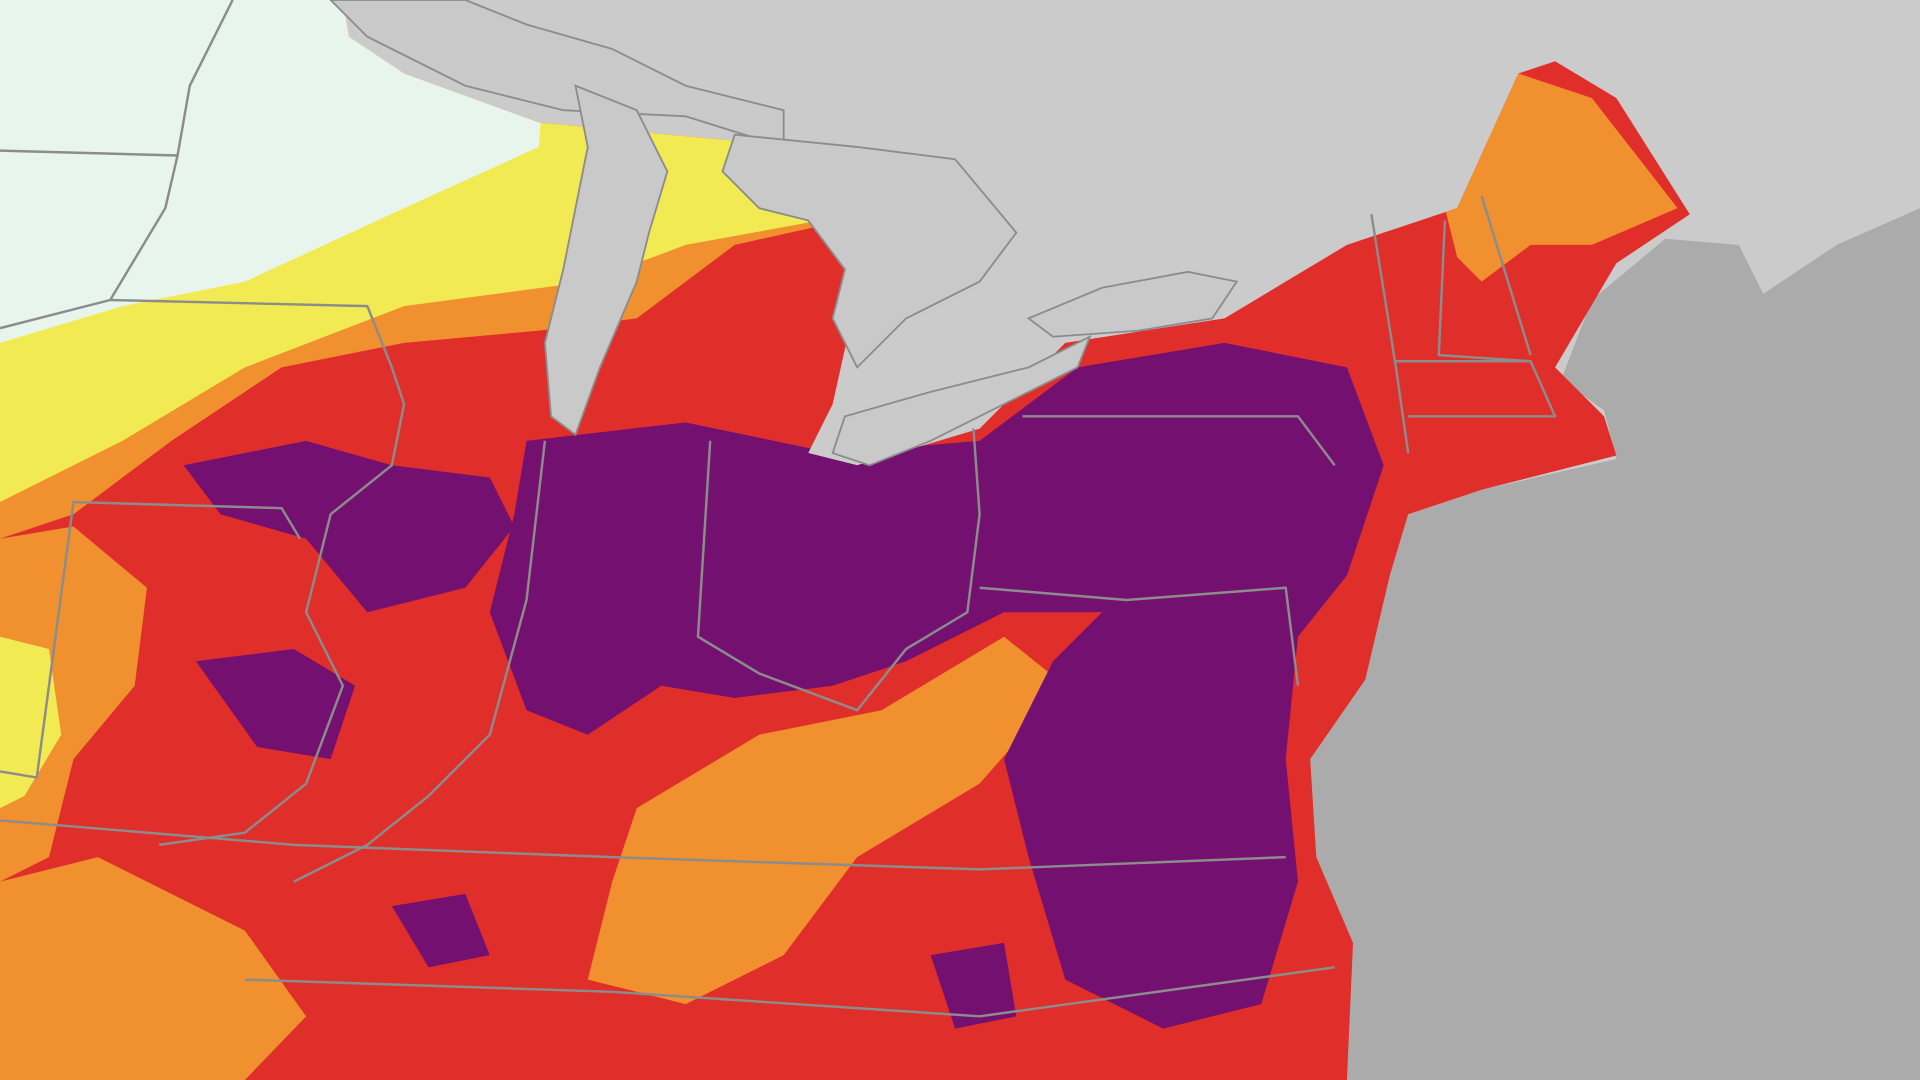 The width and height of the screenshot is (1920, 1080). What do you see at coordinates (606, 260) in the screenshot?
I see `lake-michigan` at bounding box center [606, 260].